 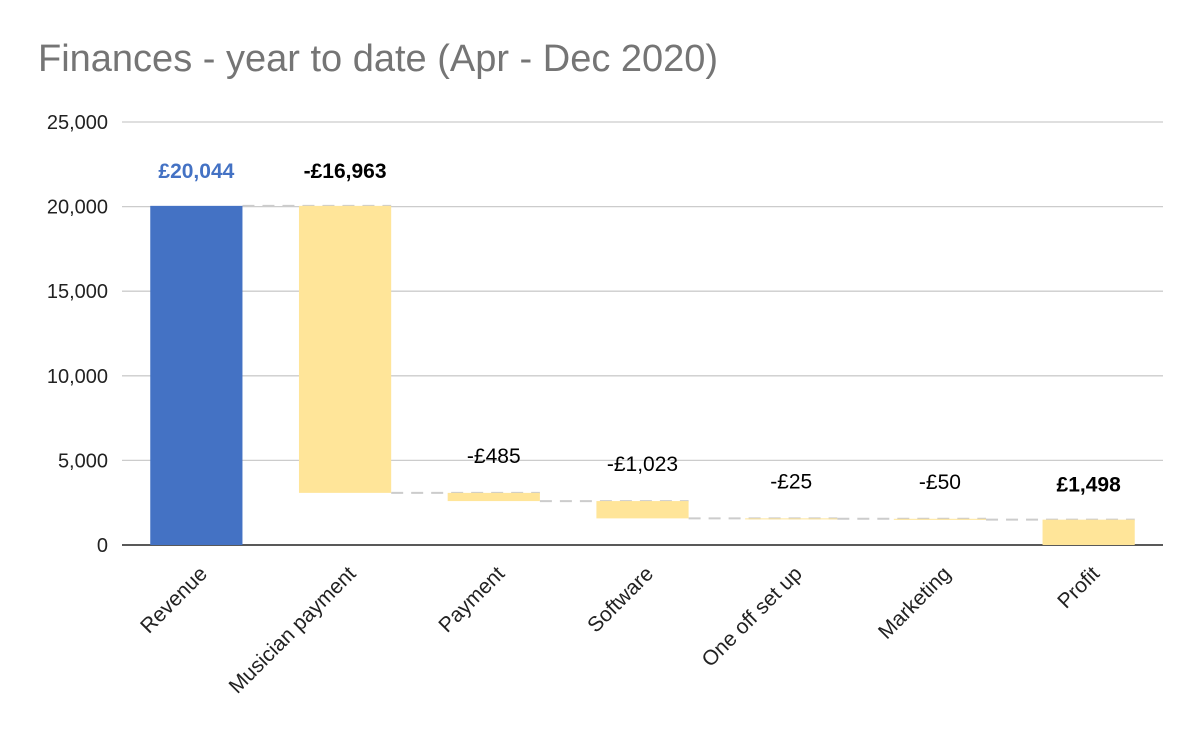 What do you see at coordinates (345, 171) in the screenshot?
I see `data-label: -£16,963` at bounding box center [345, 171].